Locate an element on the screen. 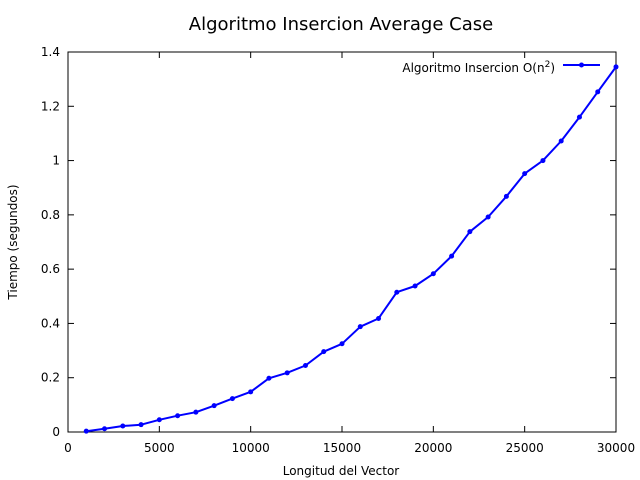 The image size is (640, 480). x-tick-label: 15000 is located at coordinates (342, 448).